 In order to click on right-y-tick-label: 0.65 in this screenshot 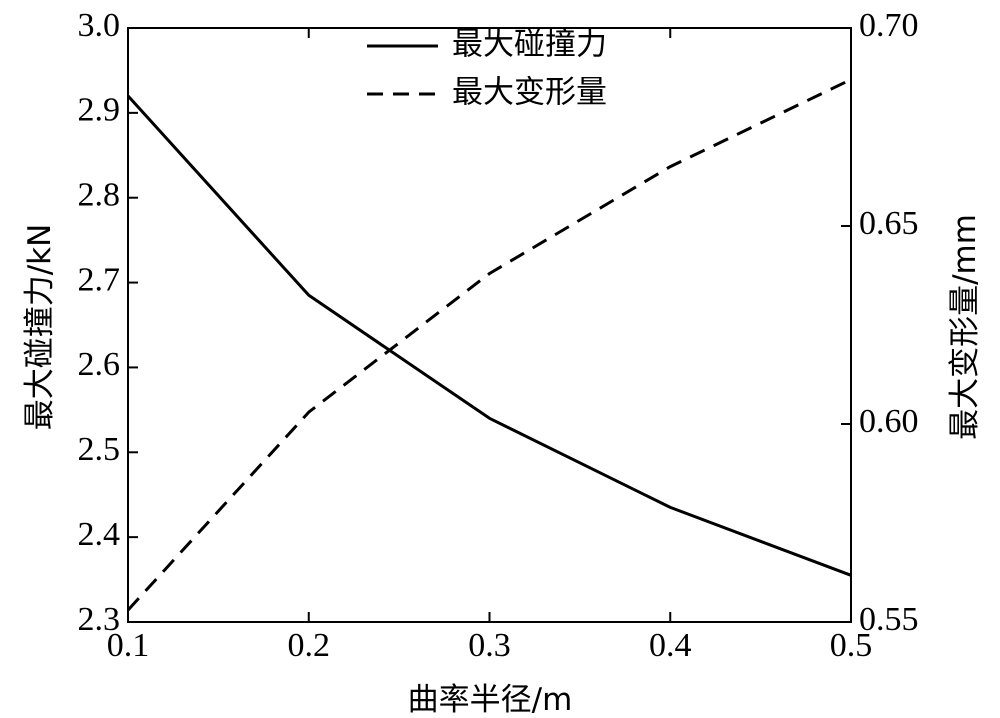, I will do `click(889, 223)`.